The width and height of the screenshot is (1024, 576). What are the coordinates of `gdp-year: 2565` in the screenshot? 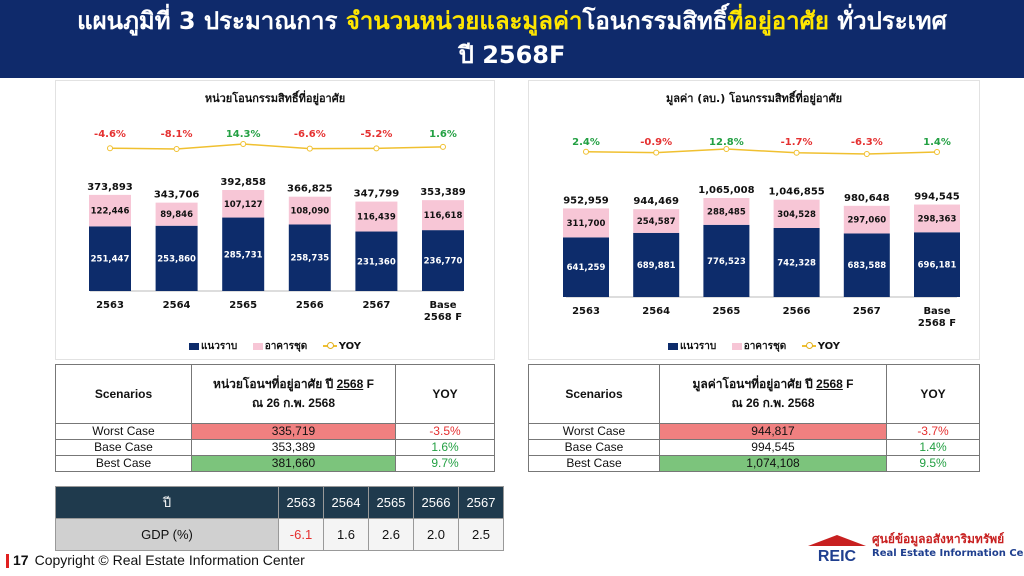 It's located at (391, 502).